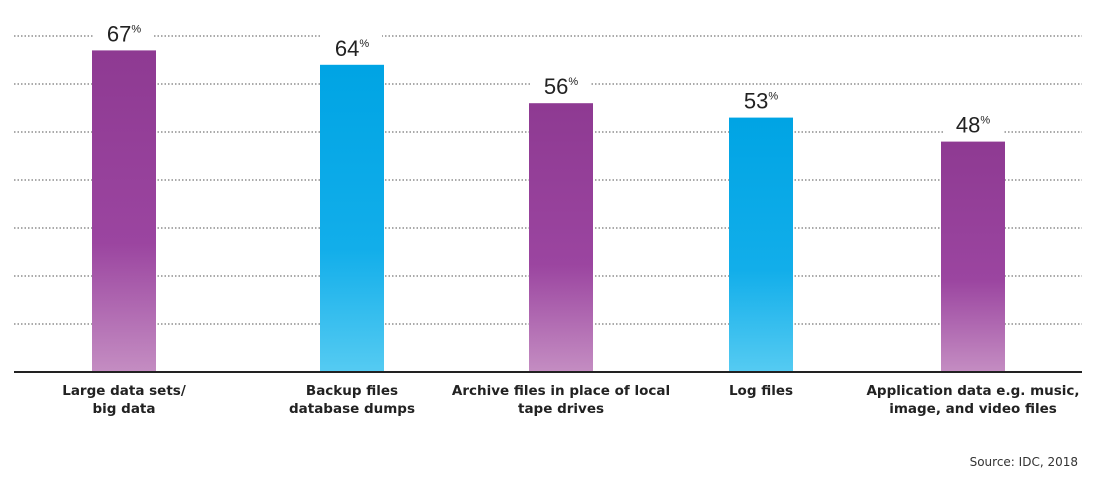 The image size is (1100, 484). I want to click on category-label-1: Backup files database dumps, so click(352, 400).